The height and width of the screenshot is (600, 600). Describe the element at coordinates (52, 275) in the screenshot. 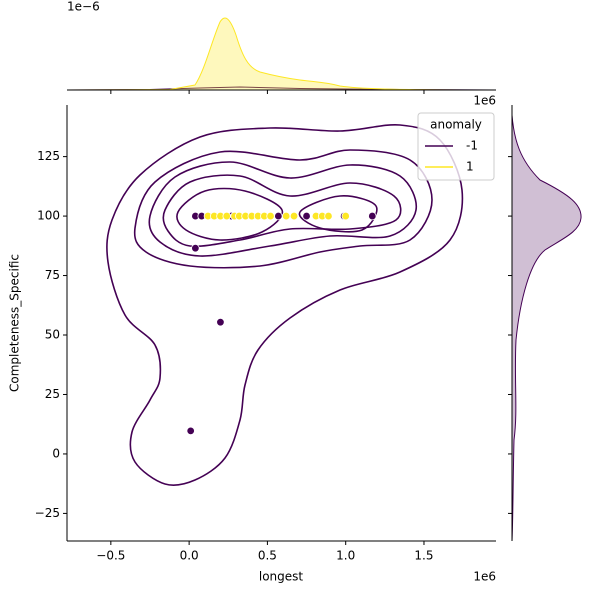

I see `y-tick-label: 75` at that location.